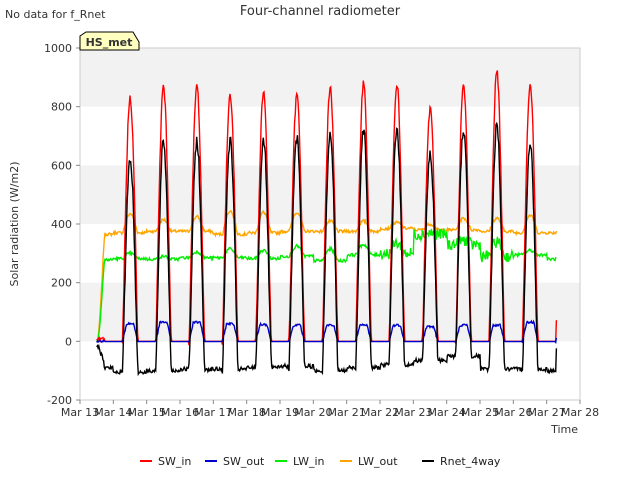 This screenshot has width=640, height=480. I want to click on x-tick-label: Mar 17, so click(213, 412).